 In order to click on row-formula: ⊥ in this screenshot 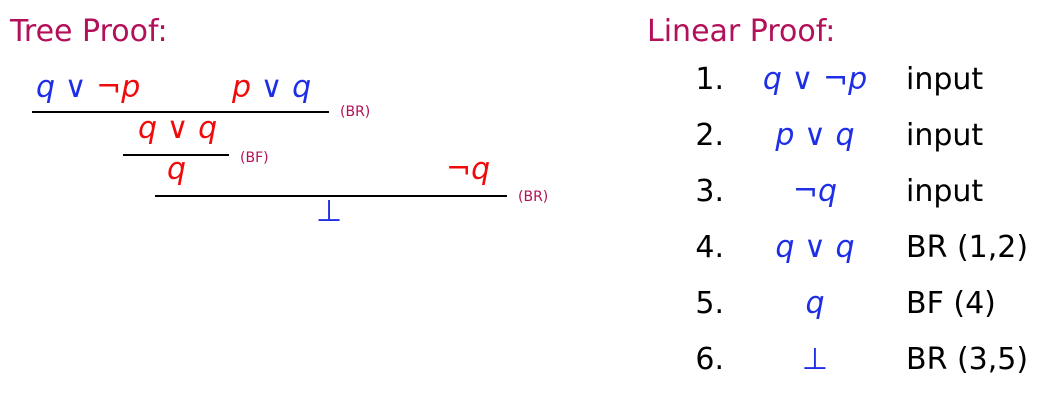, I will do `click(815, 359)`.